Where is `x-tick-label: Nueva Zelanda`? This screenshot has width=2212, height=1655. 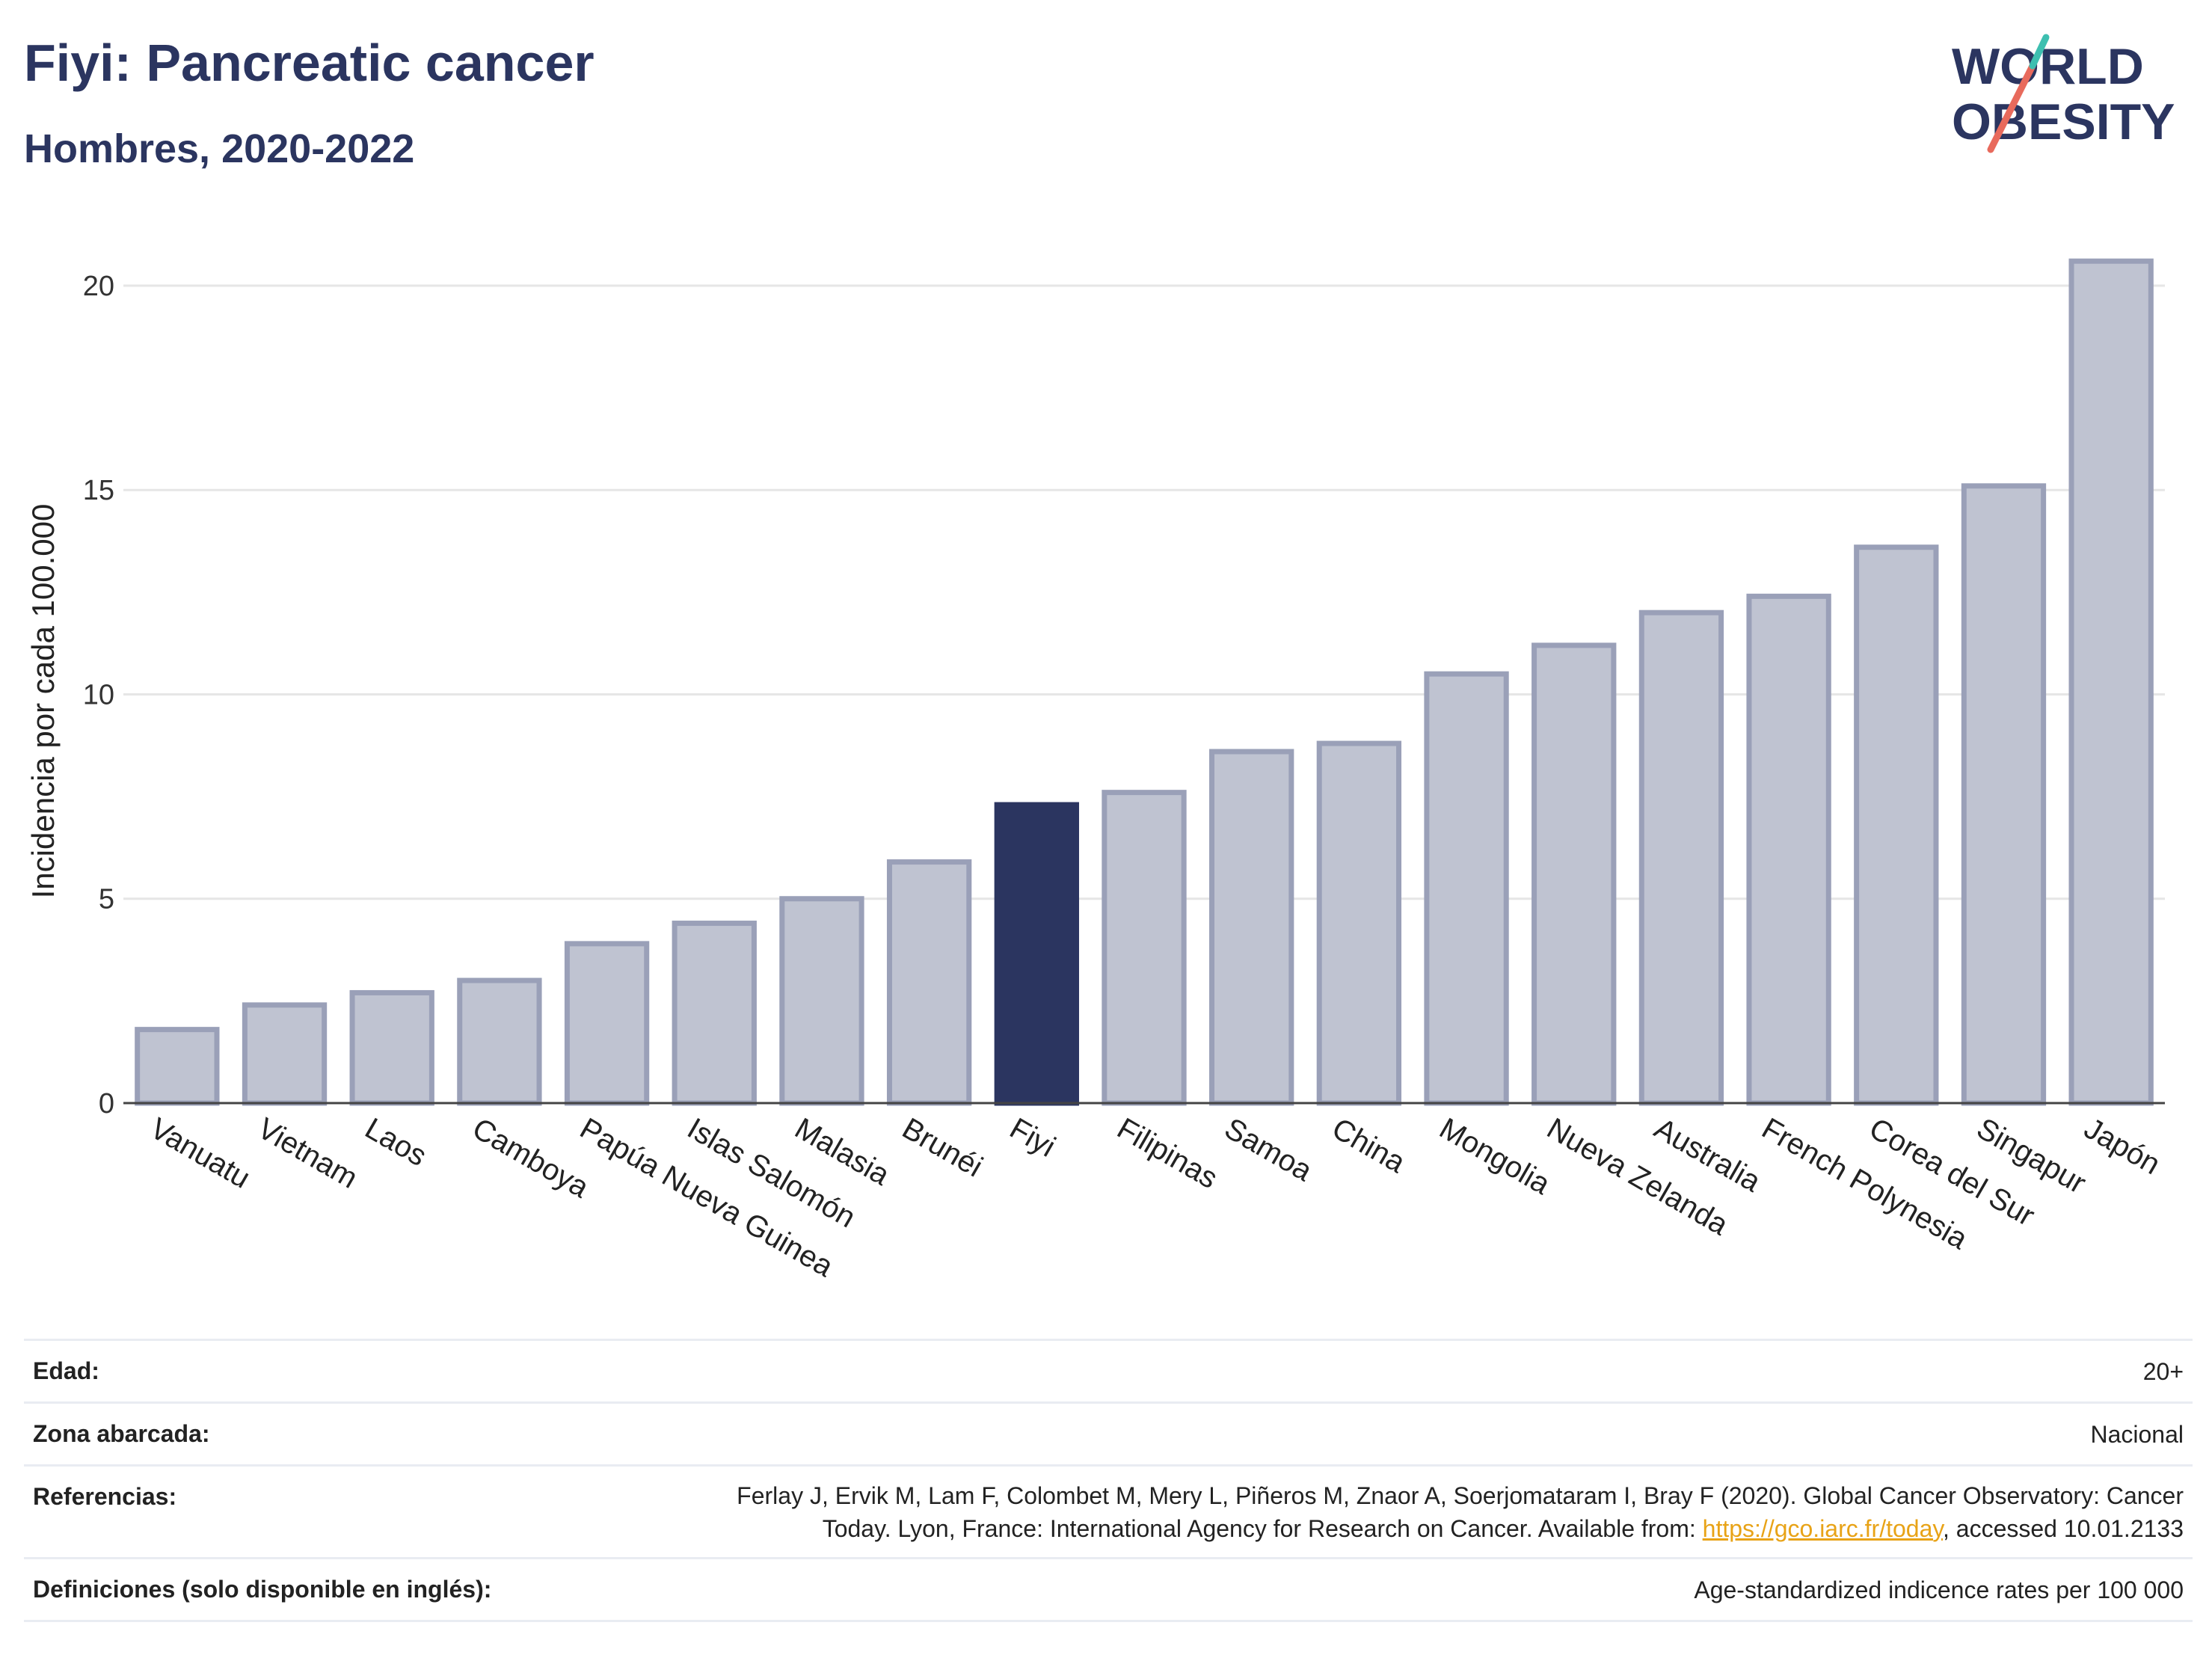
x-tick-label: Nueva Zelanda is located at coordinates (1637, 1177).